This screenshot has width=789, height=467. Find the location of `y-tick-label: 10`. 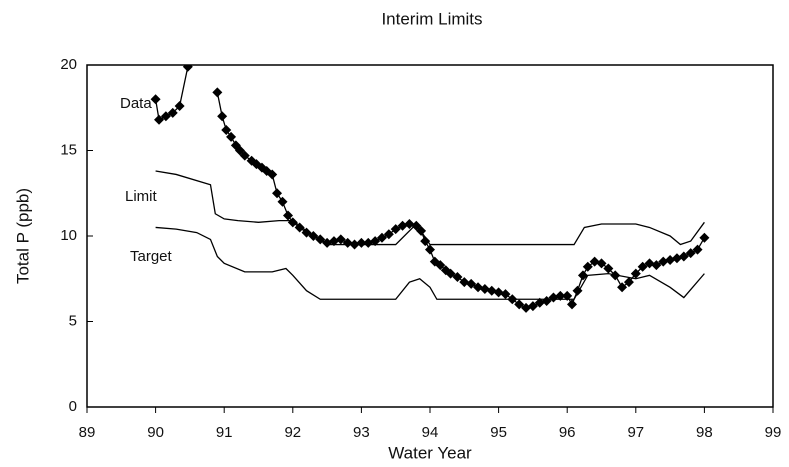

y-tick-label: 10 is located at coordinates (68, 235).